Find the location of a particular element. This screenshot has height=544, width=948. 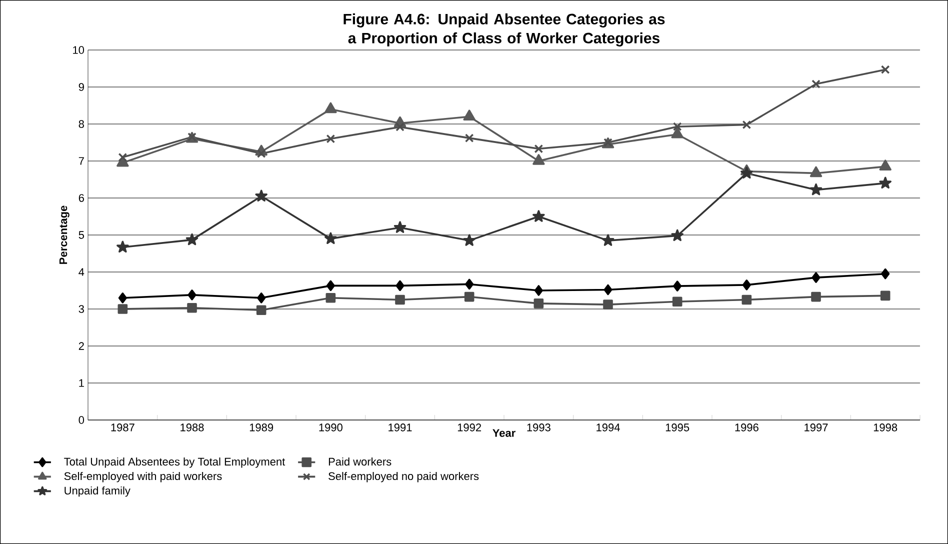

x-tick-label: 1990 is located at coordinates (330, 428).